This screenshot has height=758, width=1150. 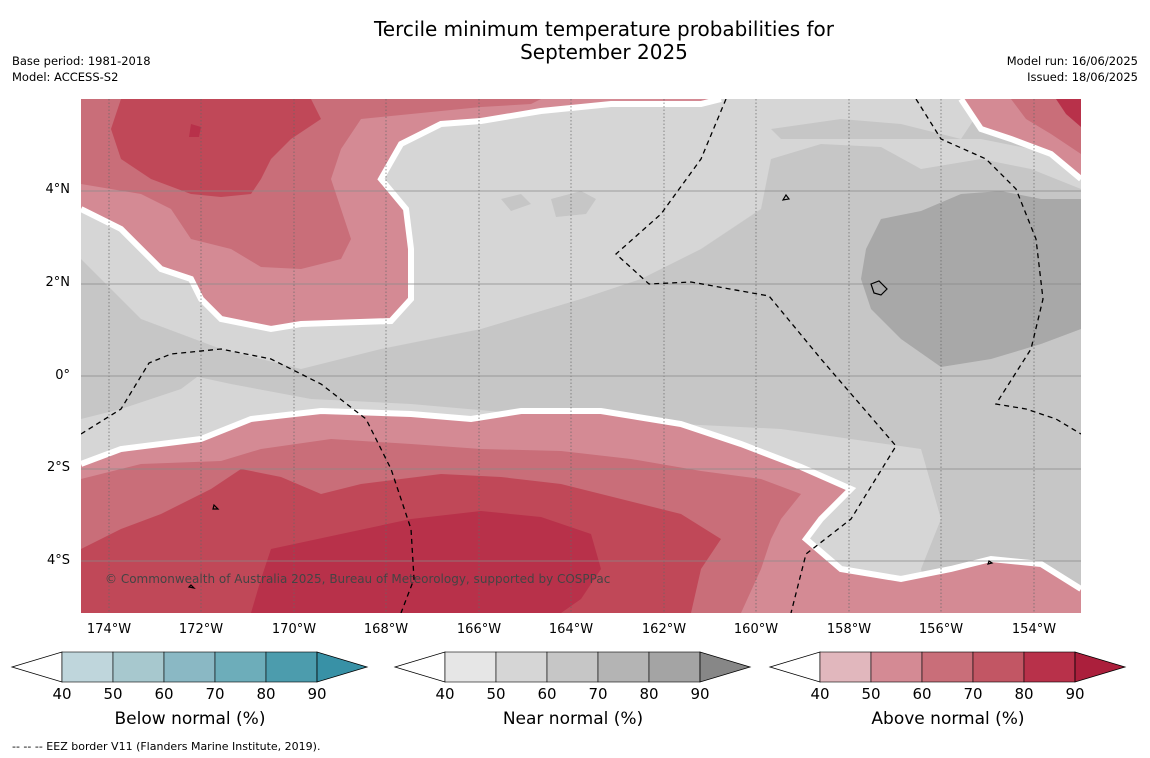 I want to click on colorbar-below-normal, so click(x=189, y=667).